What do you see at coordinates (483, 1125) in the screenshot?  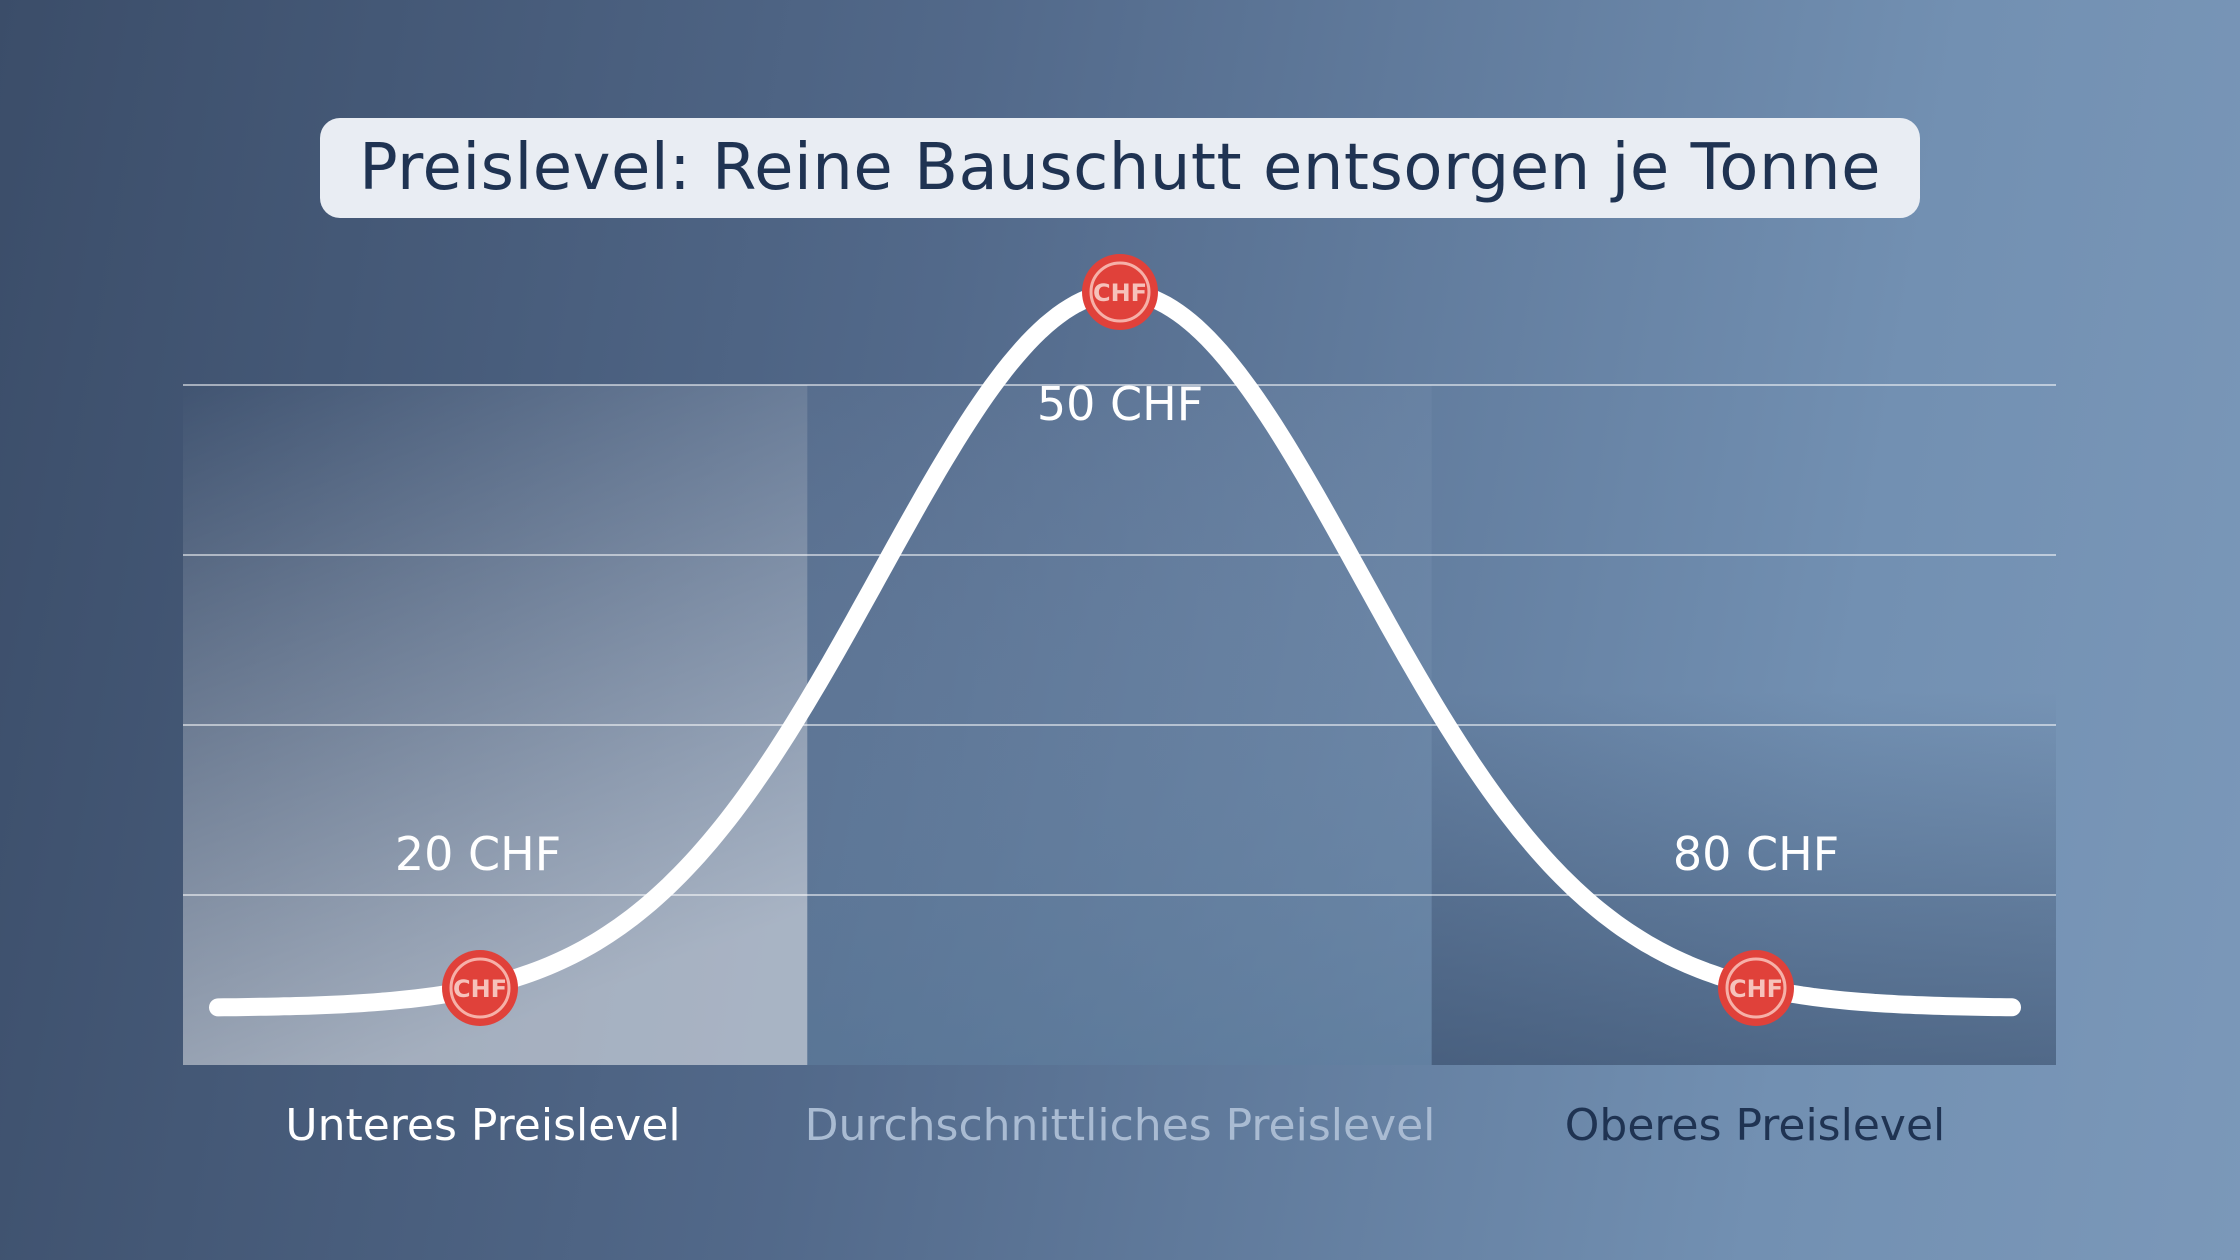 I see `category-label-low: Unteres Preislevel` at bounding box center [483, 1125].